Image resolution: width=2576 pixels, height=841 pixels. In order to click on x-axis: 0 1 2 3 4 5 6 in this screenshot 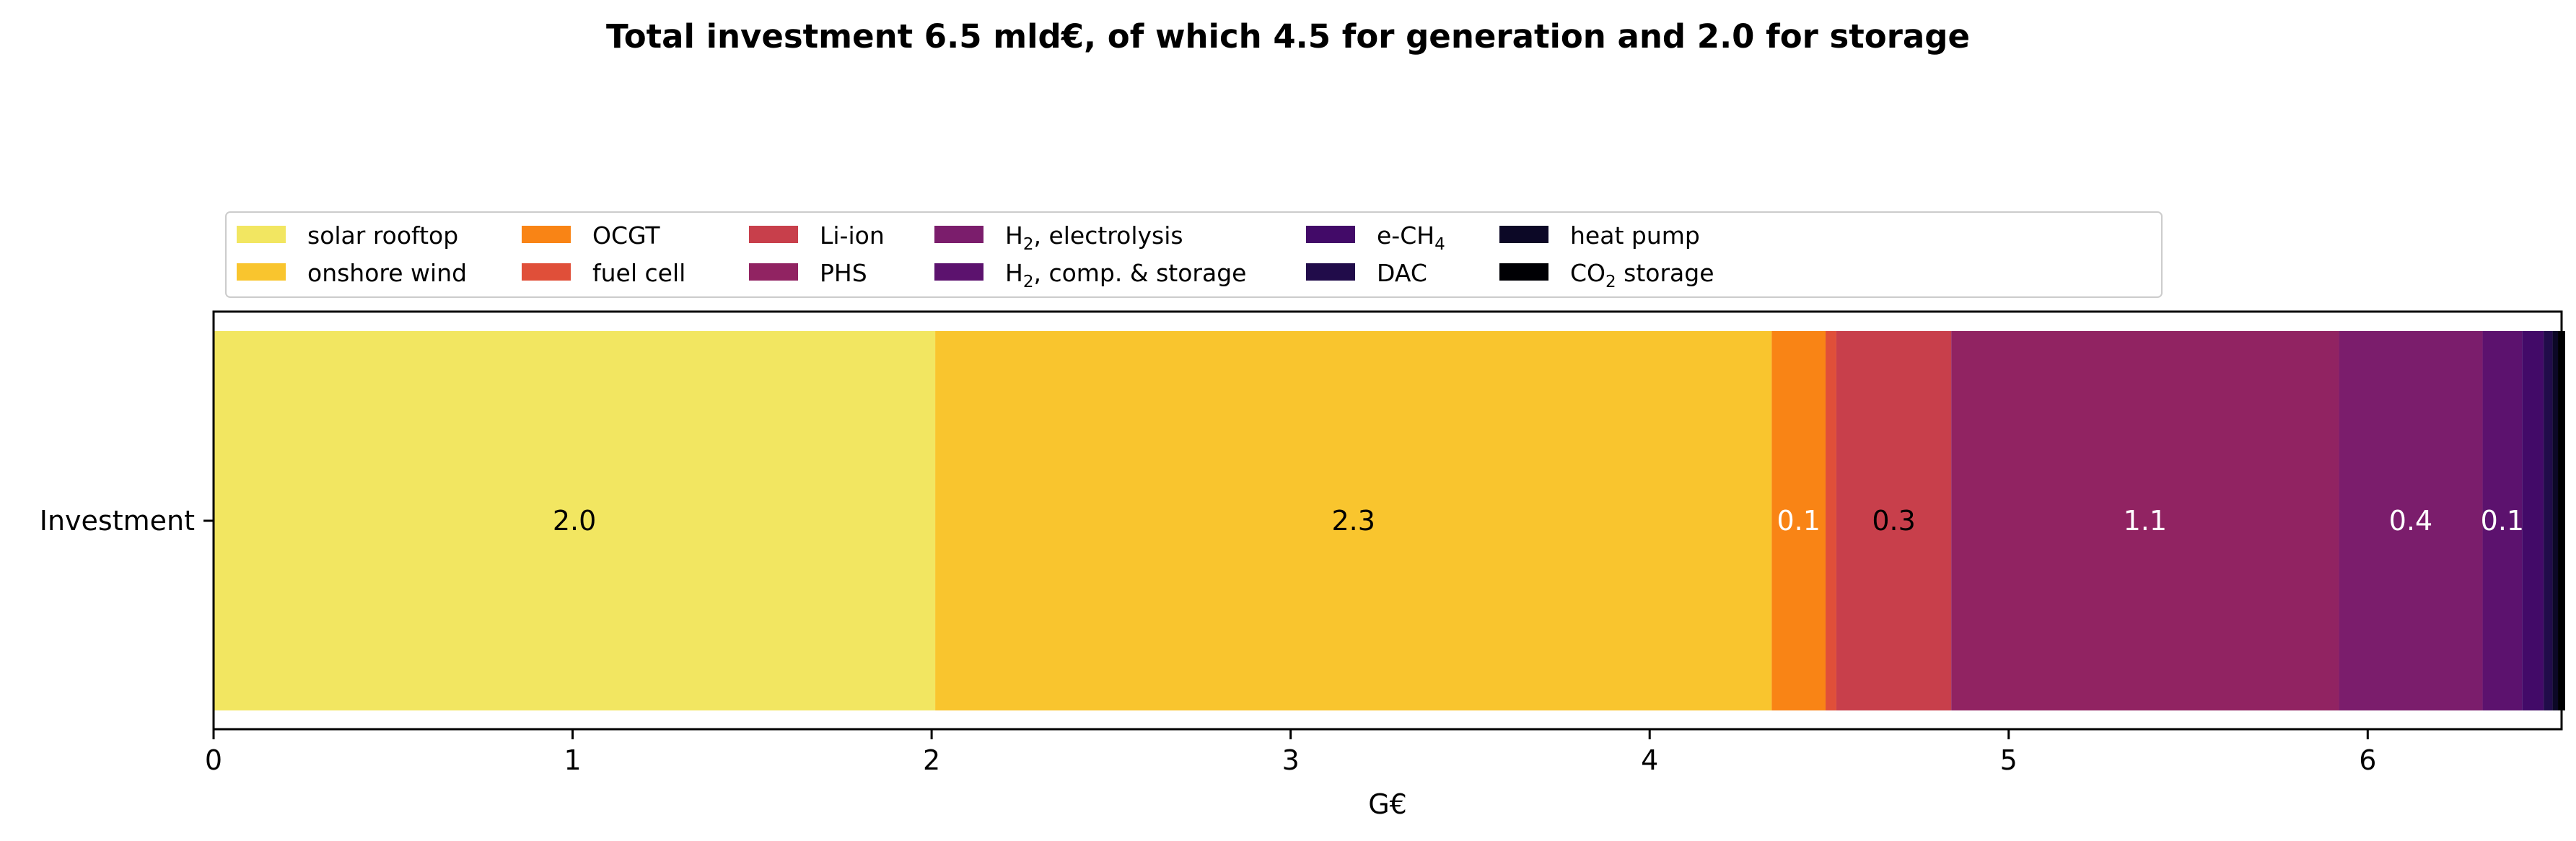, I will do `click(1290, 752)`.